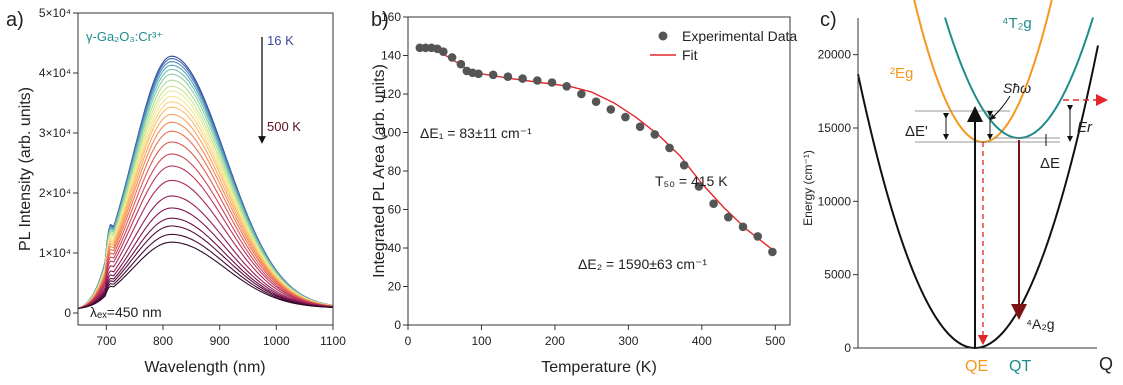  What do you see at coordinates (55, 13) in the screenshot?
I see `panel-a-y-tick-label: 5×10⁴` at bounding box center [55, 13].